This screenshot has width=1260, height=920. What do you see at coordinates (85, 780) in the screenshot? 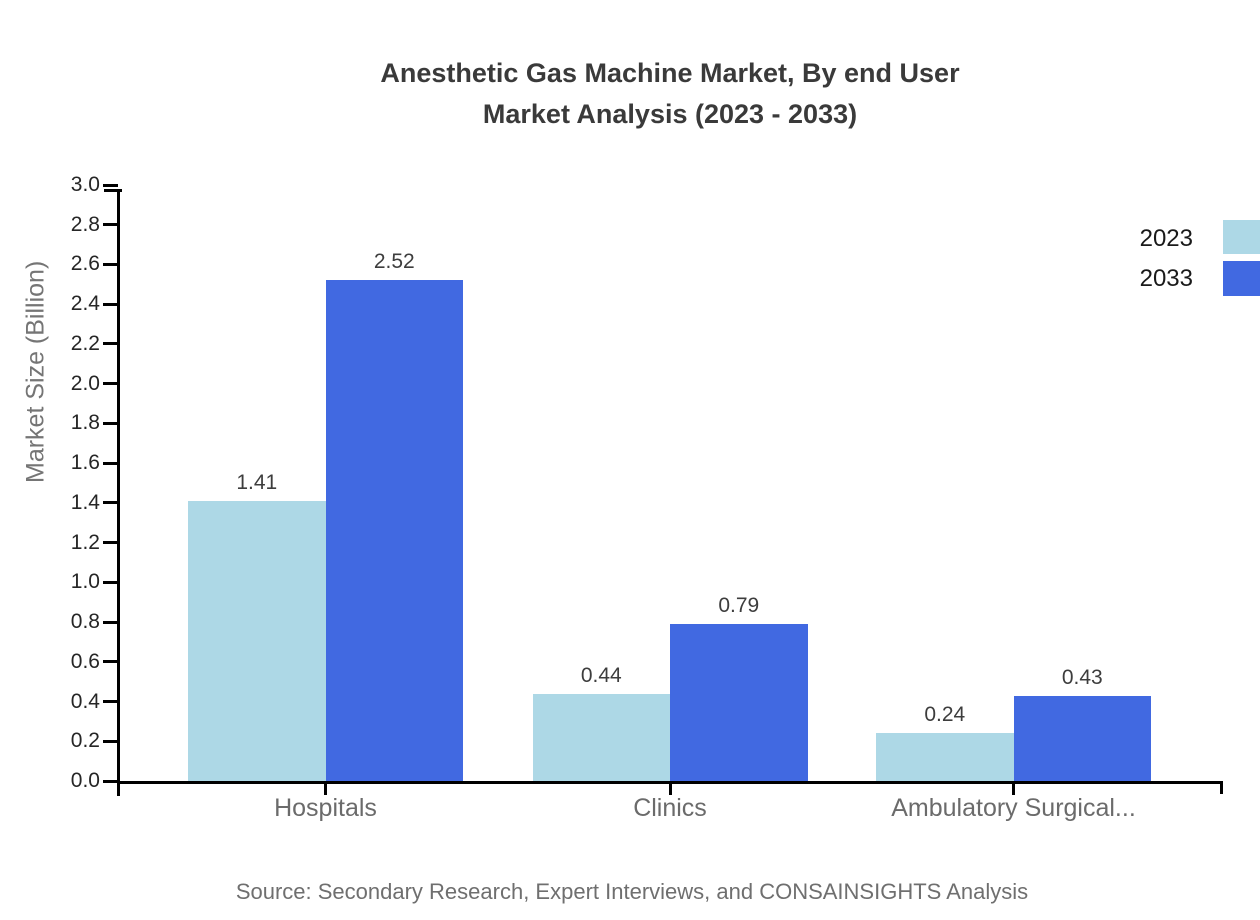
I see `y-tick-label-0.0: 0.0` at bounding box center [85, 780].